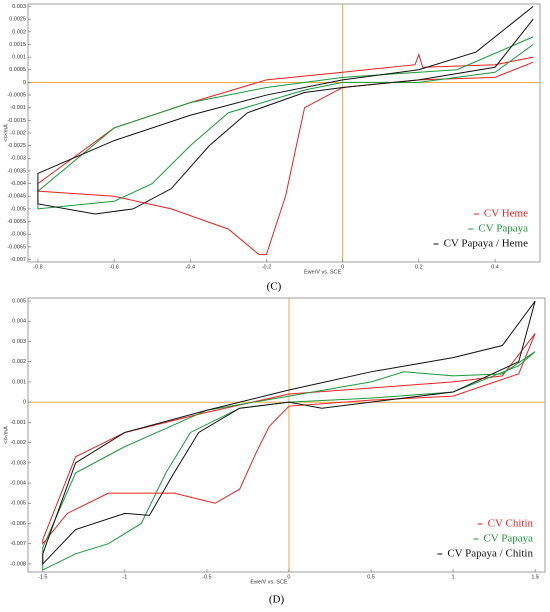 The height and width of the screenshot is (612, 550). I want to click on caption: (D), so click(277, 600).